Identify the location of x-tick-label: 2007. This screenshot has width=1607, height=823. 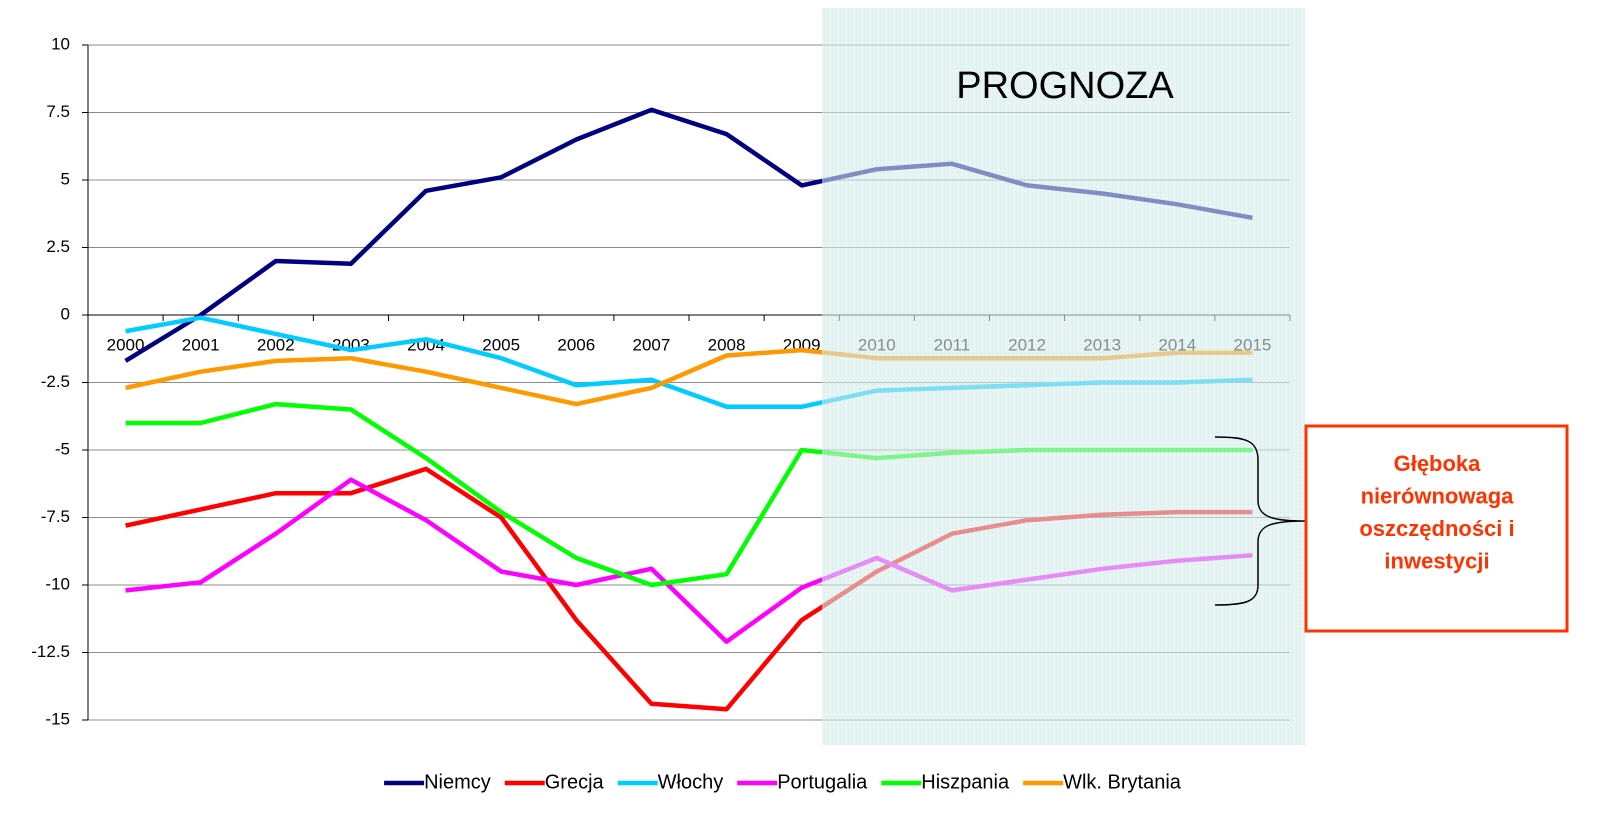
(652, 344).